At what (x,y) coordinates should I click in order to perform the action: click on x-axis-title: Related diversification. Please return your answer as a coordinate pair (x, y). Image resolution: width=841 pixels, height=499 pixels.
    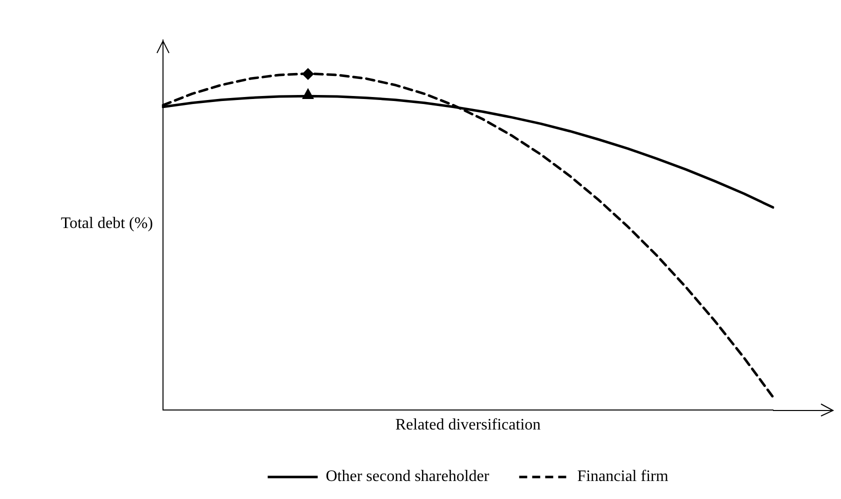
    Looking at the image, I should click on (468, 425).